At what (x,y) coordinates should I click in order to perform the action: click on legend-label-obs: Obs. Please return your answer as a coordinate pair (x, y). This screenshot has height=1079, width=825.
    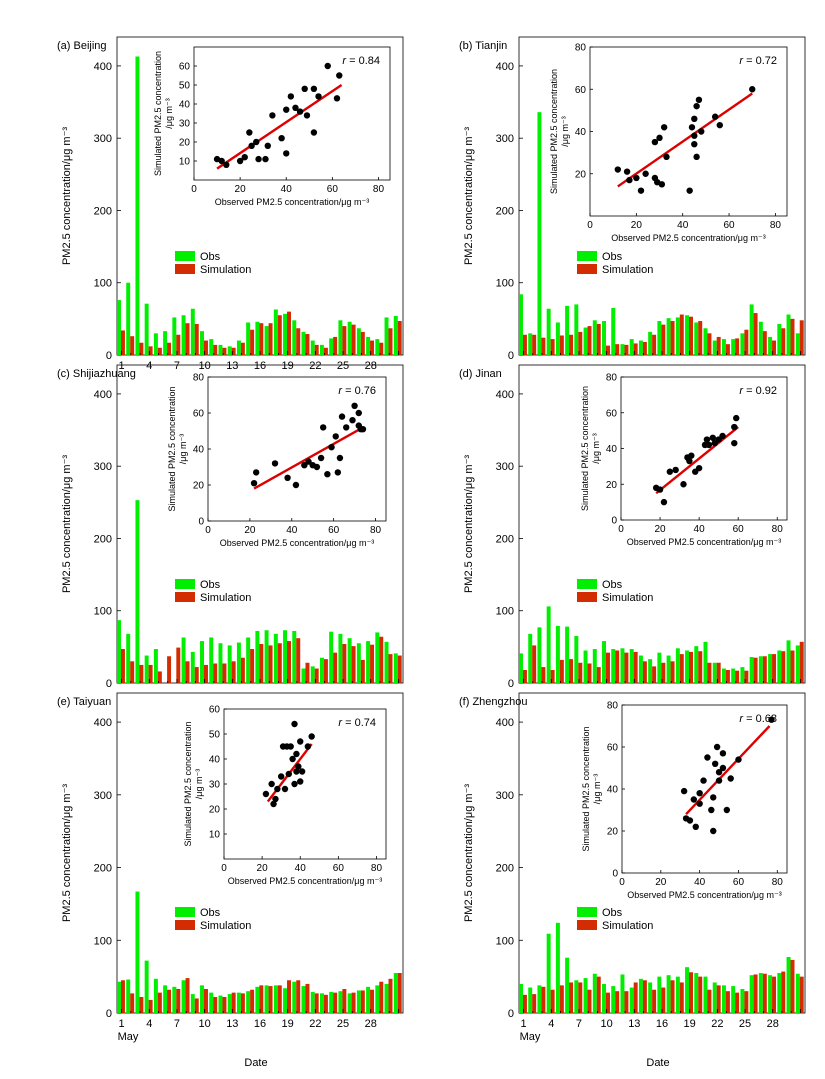
    Looking at the image, I should click on (210, 585).